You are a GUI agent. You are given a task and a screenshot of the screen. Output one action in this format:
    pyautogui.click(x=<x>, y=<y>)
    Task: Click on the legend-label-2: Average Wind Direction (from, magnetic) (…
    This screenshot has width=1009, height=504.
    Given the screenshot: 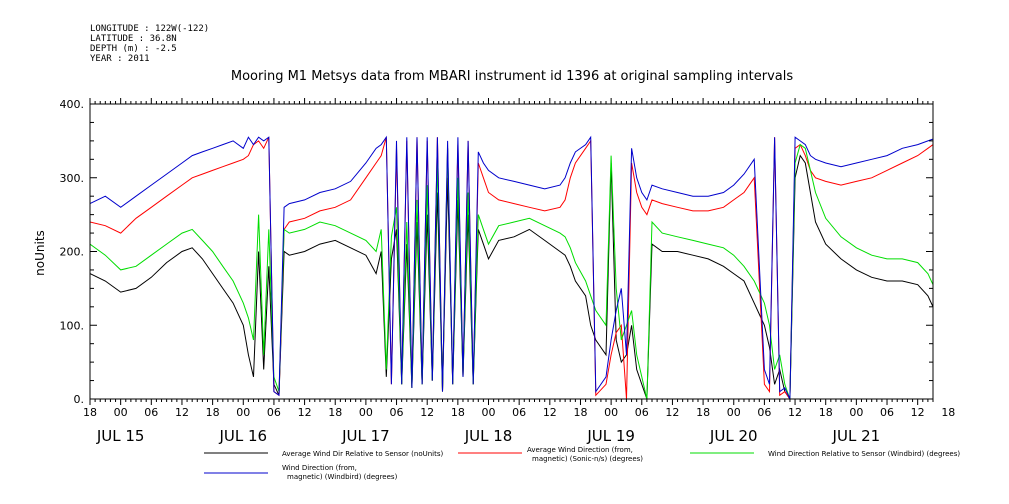 What is the action you would take?
    pyautogui.click(x=585, y=454)
    